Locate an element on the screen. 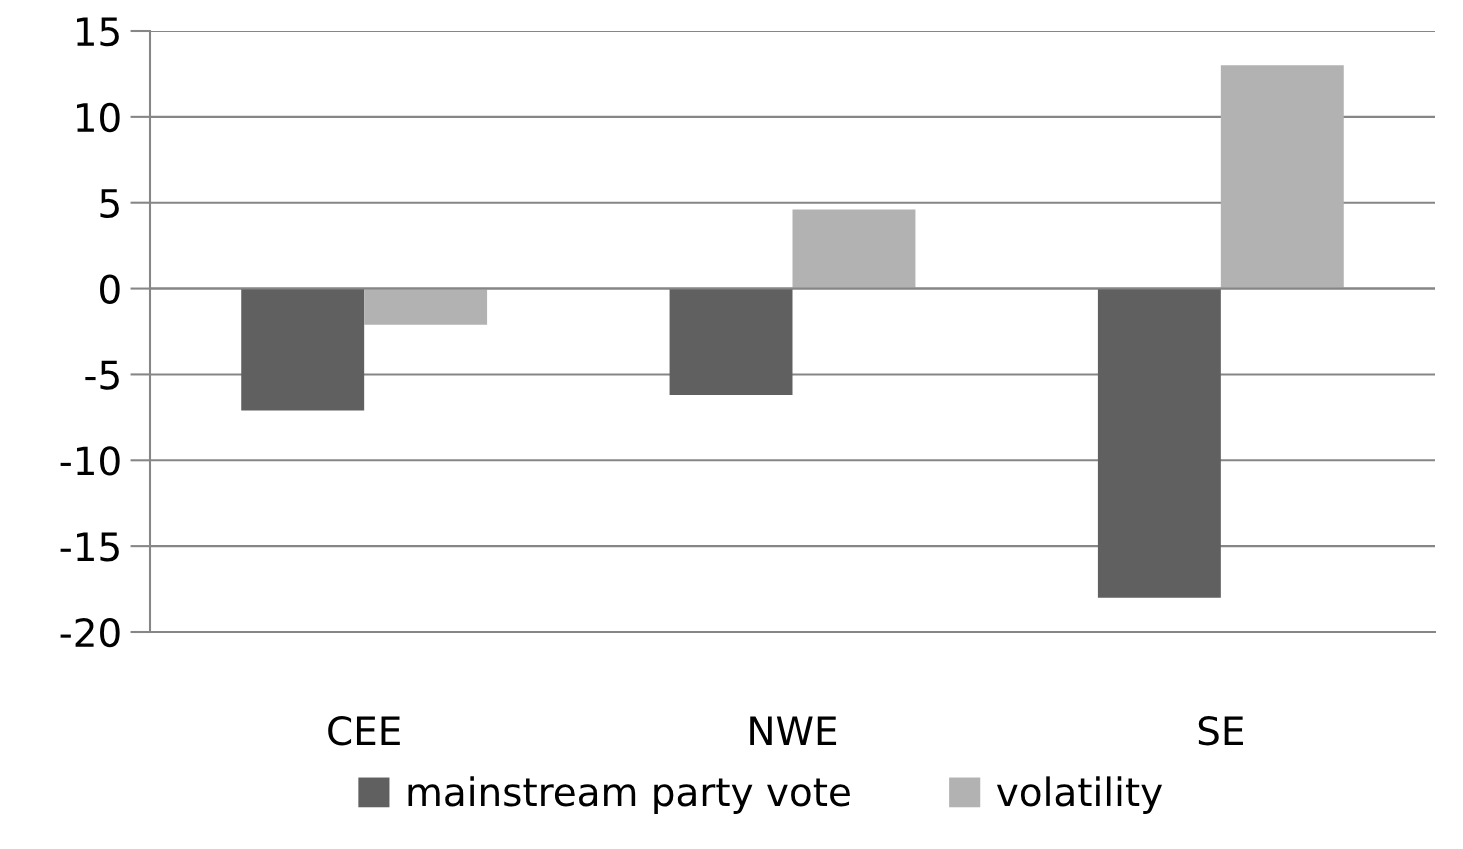 This screenshot has width=1463, height=849. y-tick-label: -10 is located at coordinates (90, 461).